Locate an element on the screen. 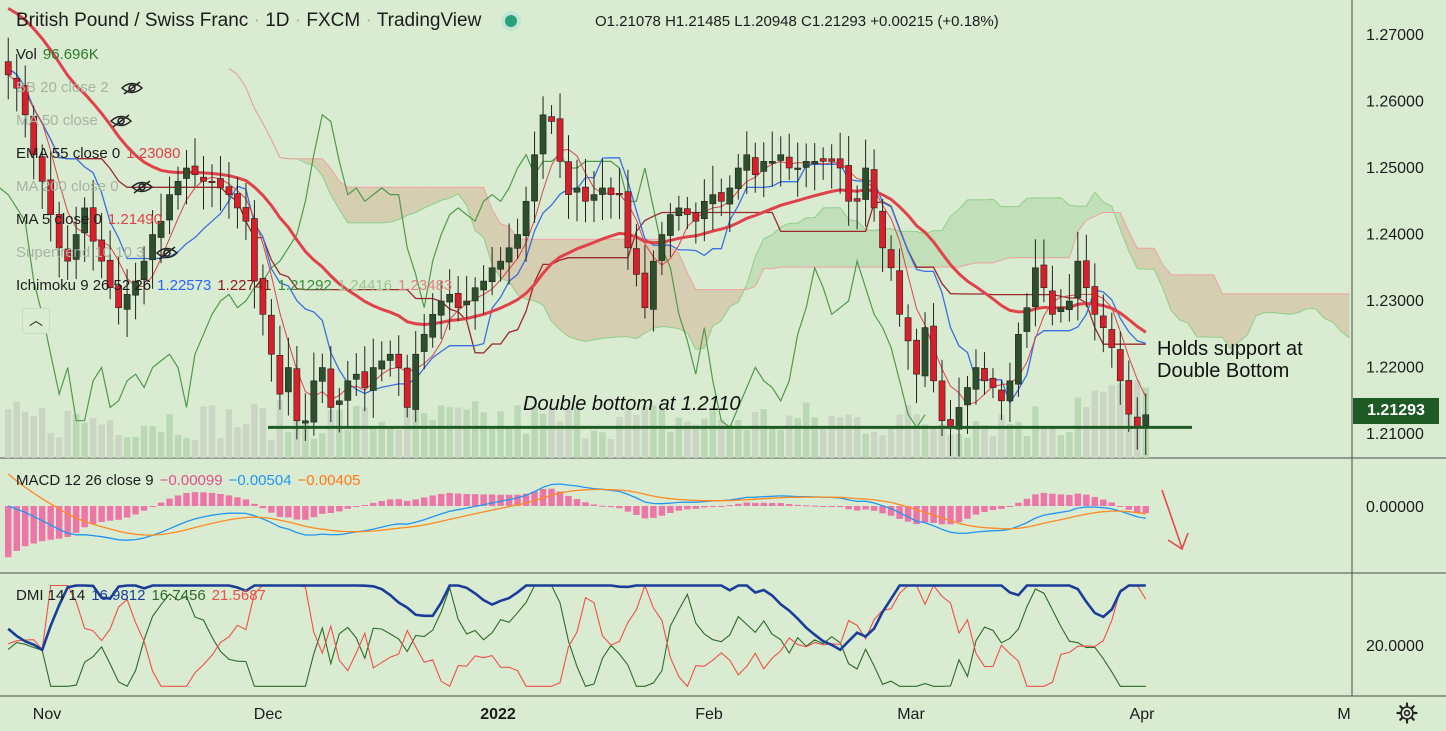 This screenshot has width=1446, height=731. collapse-legend-button: ︿ is located at coordinates (36, 321).